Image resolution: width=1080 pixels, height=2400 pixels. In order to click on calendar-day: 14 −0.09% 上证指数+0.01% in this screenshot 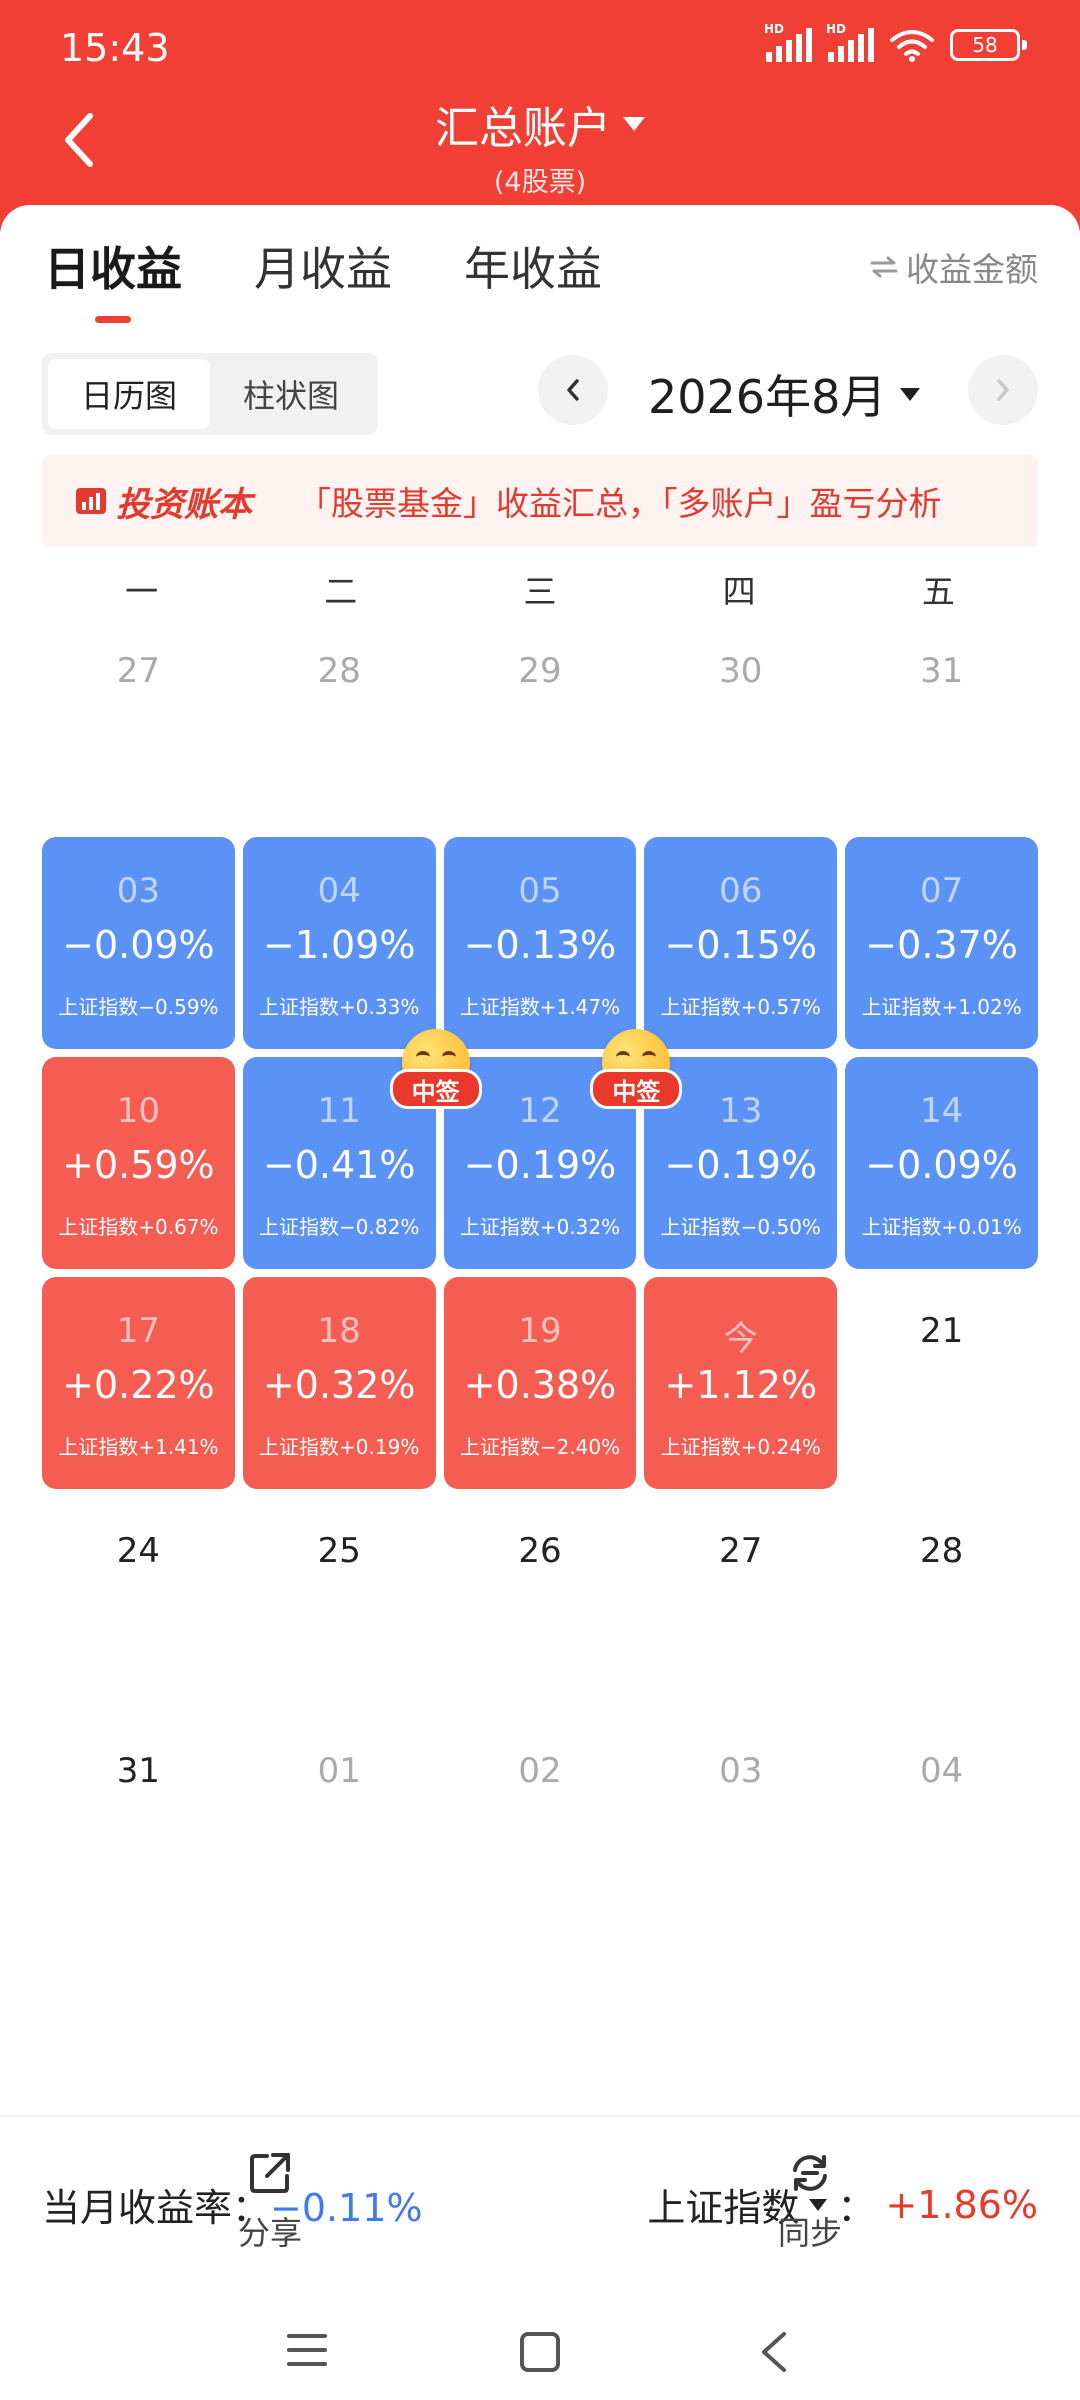, I will do `click(941, 1163)`.